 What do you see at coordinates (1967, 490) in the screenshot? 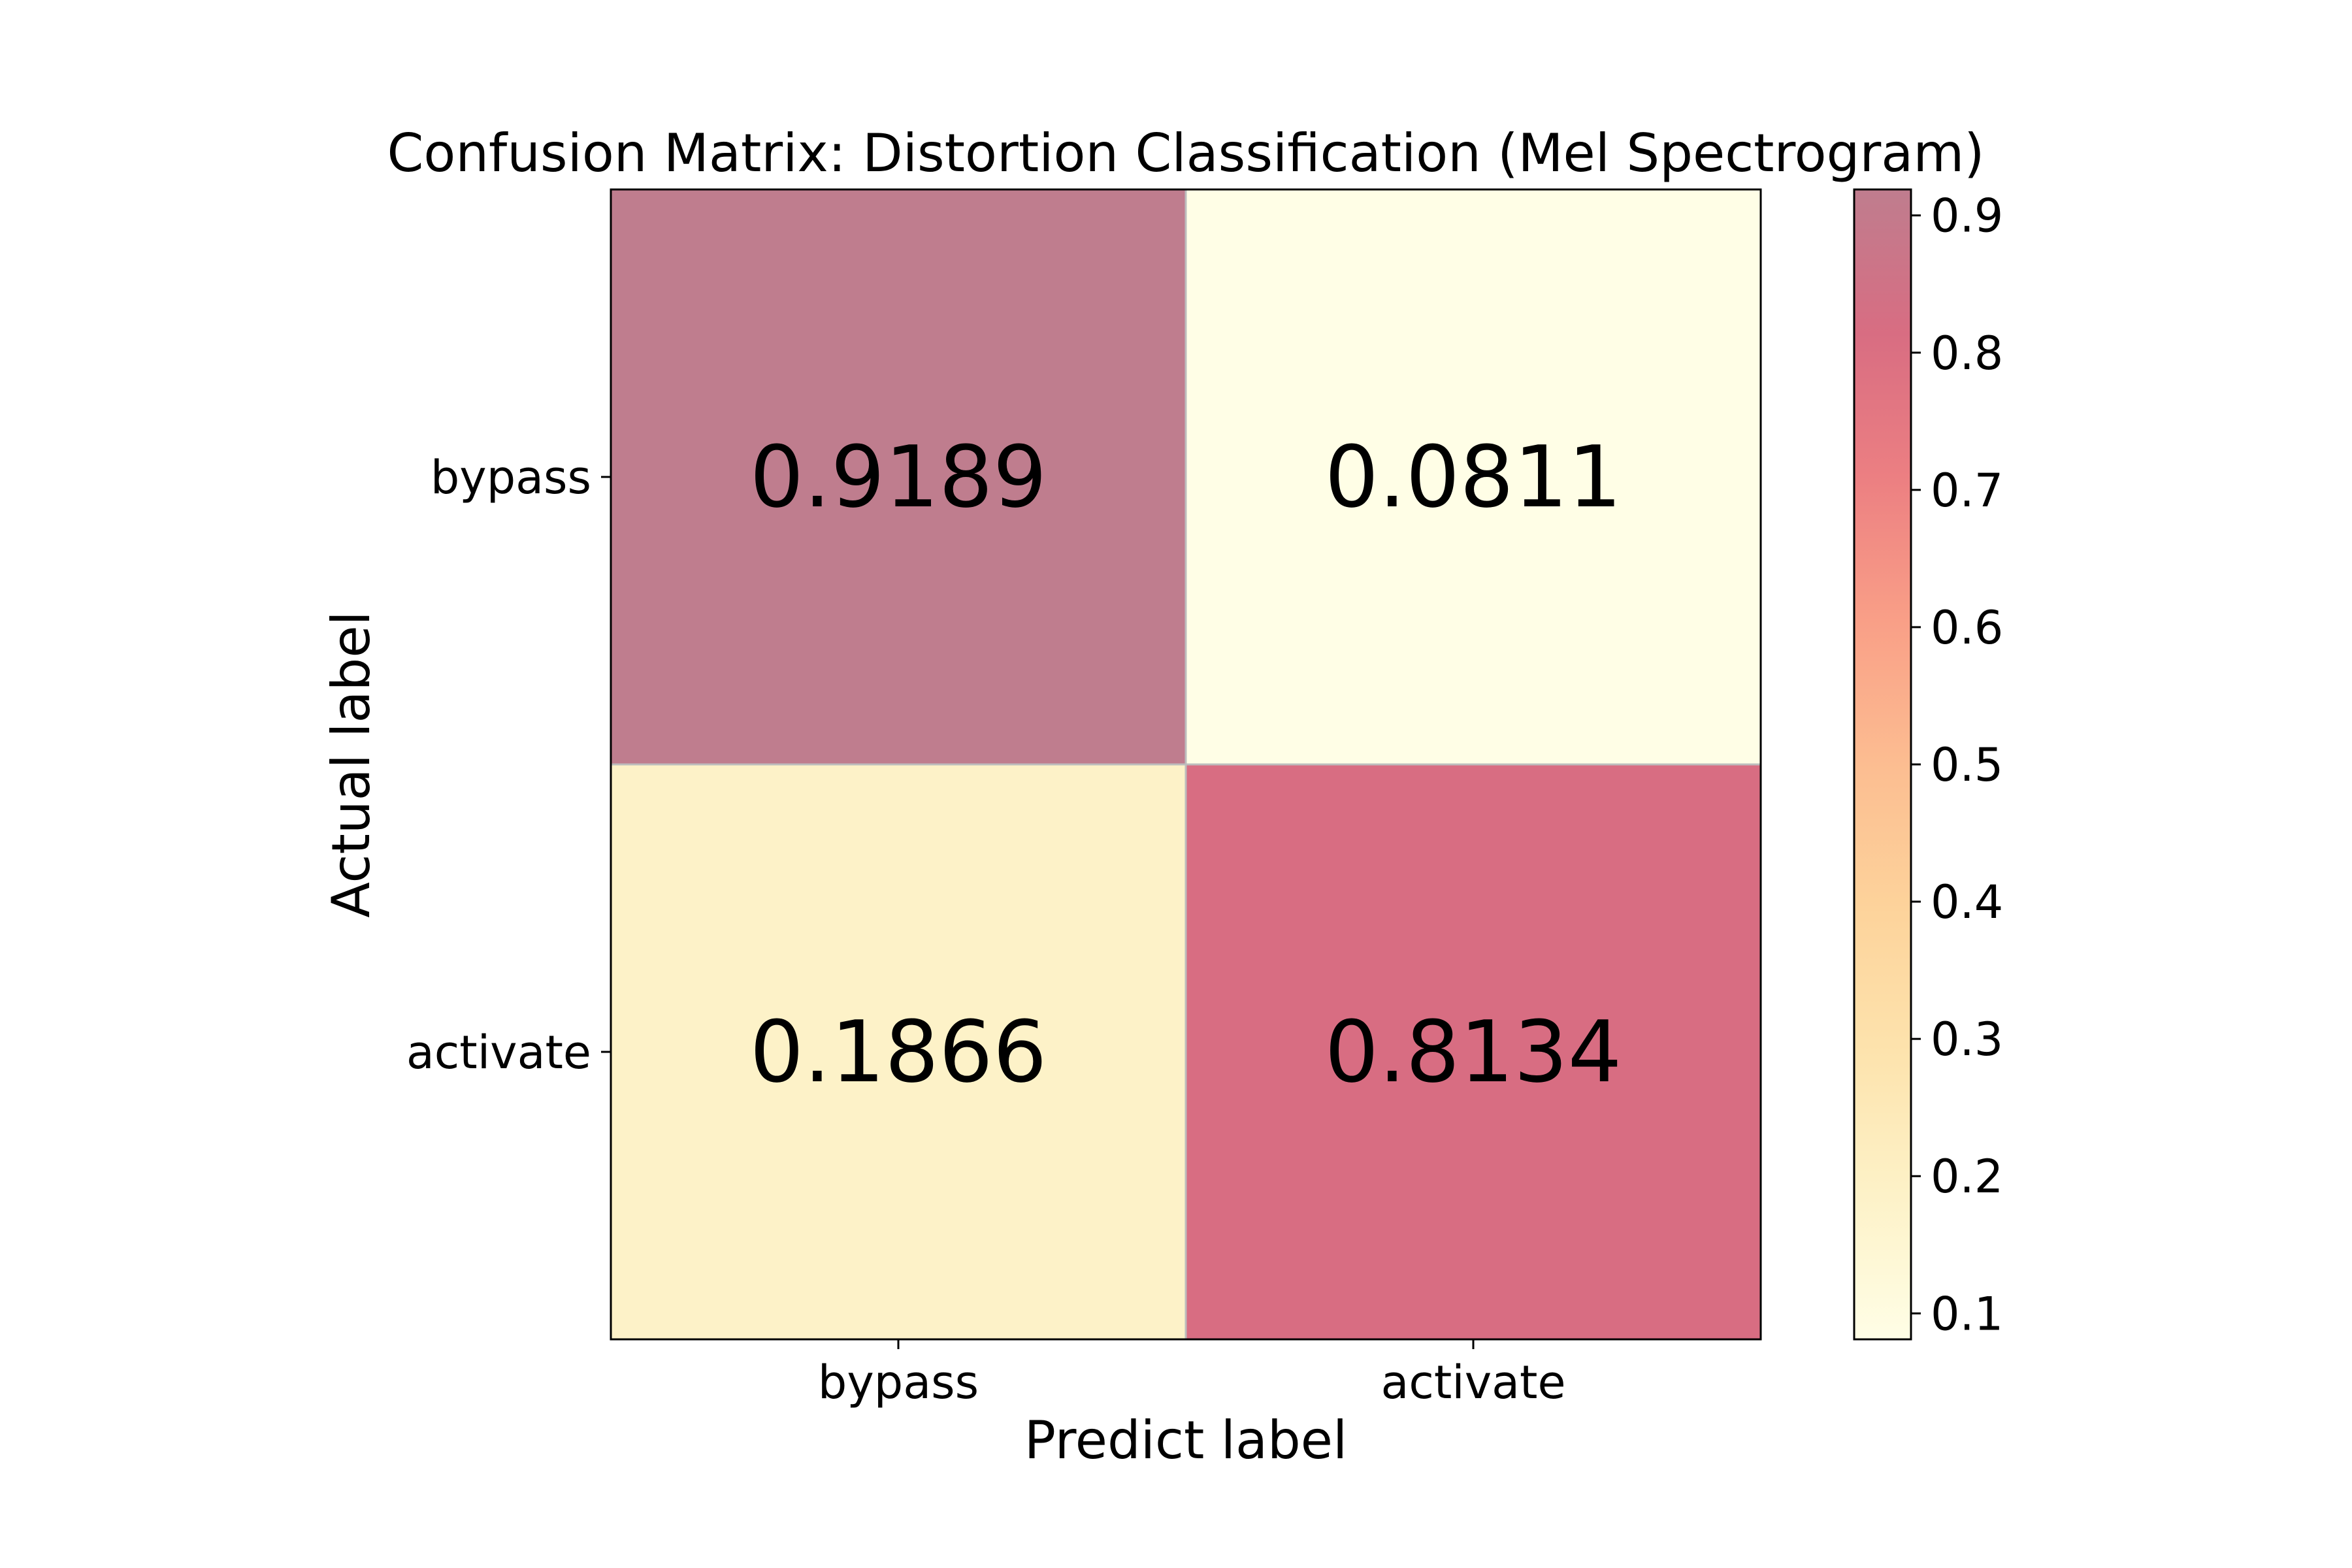
I see `colorbar-tick-label: 0.7` at bounding box center [1967, 490].